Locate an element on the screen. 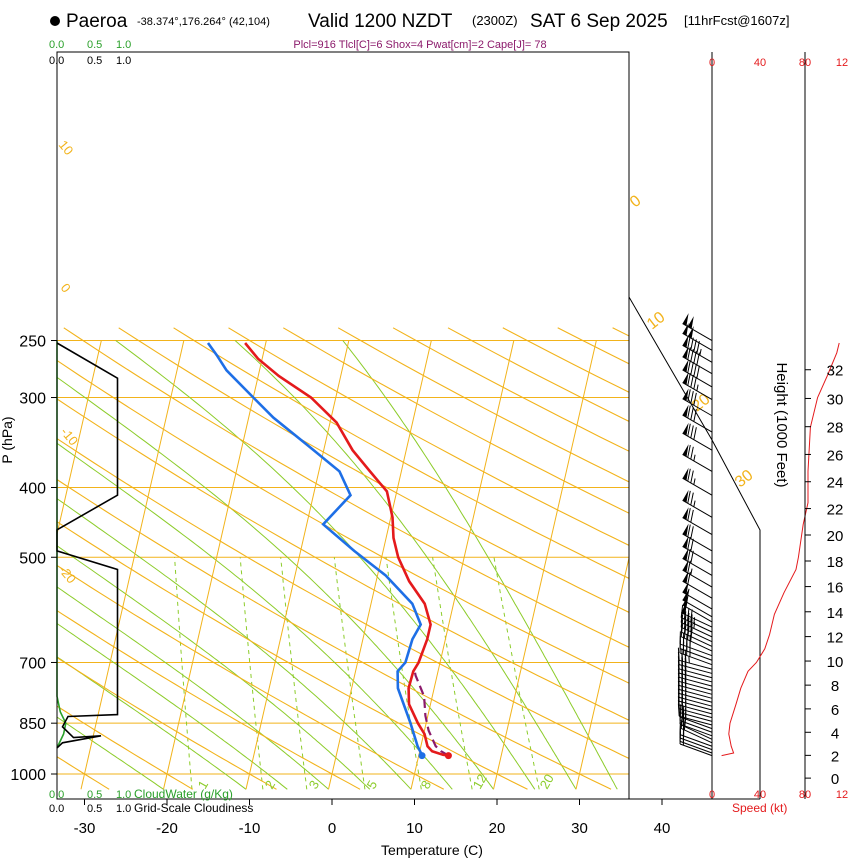 This screenshot has width=850, height=860. utc-time: (2300Z) is located at coordinates (495, 20).